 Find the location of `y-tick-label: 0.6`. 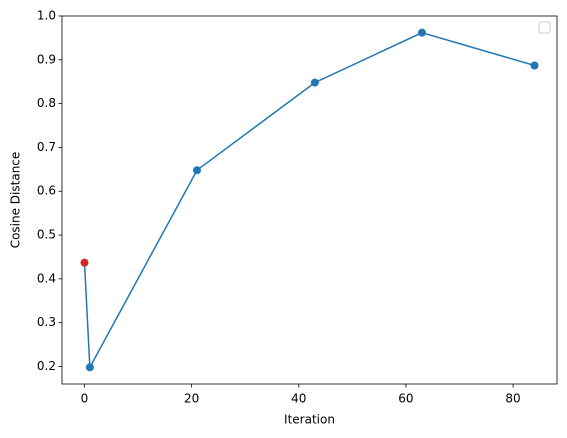

y-tick-label: 0.6 is located at coordinates (46, 191).